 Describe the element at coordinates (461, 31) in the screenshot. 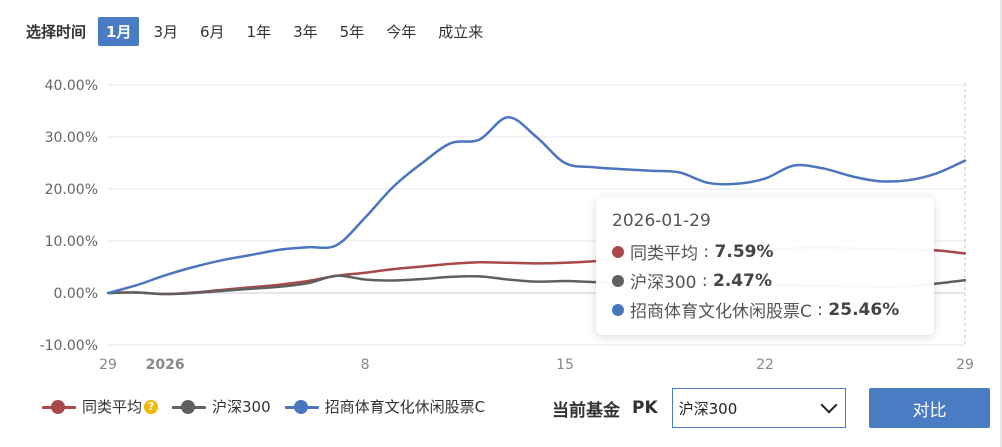

I see `range-option-since-inception: 成立来` at that location.